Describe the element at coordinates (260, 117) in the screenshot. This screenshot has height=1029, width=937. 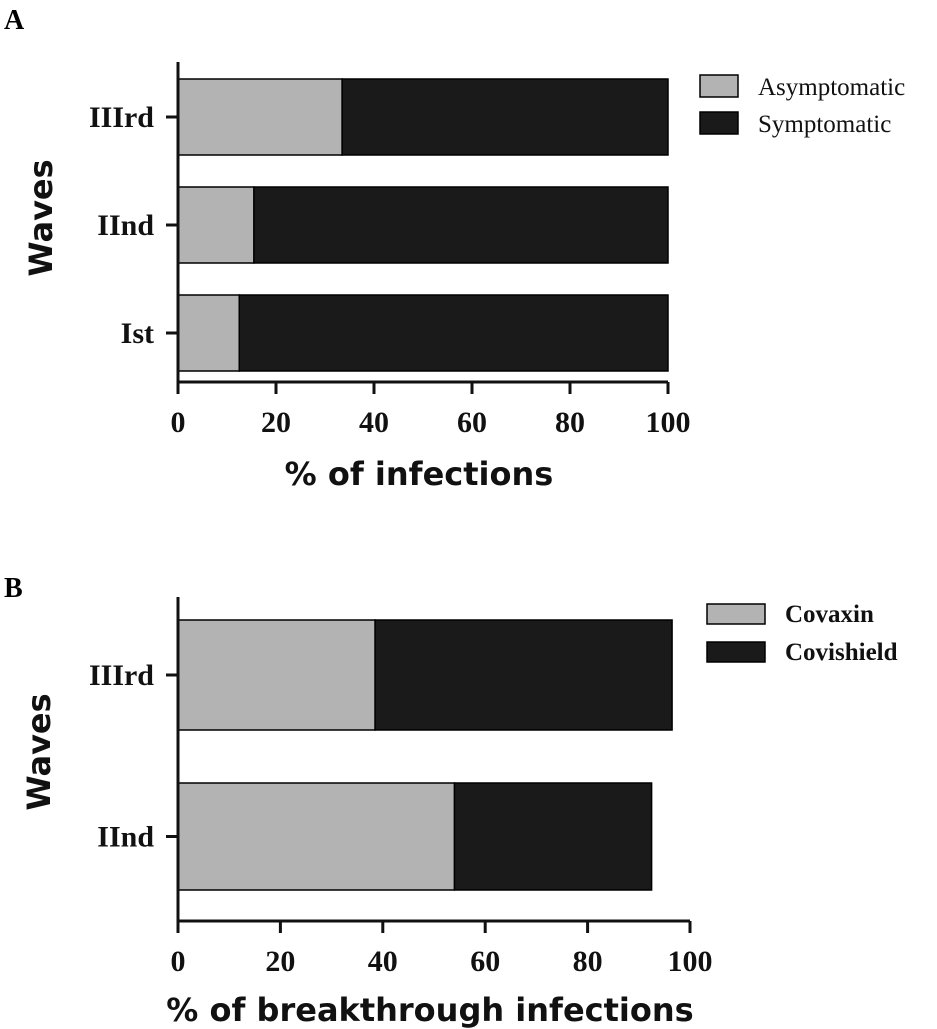
I see `panel-a-bar-asymptomatic-iiird` at that location.